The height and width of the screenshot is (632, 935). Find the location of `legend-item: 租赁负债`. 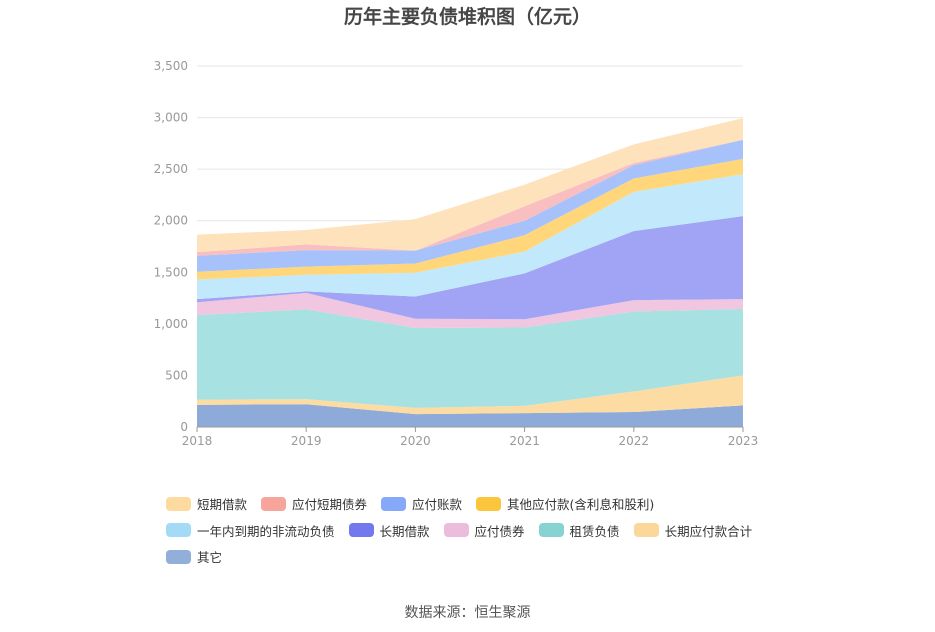

legend-item: 租赁负债 is located at coordinates (579, 530).